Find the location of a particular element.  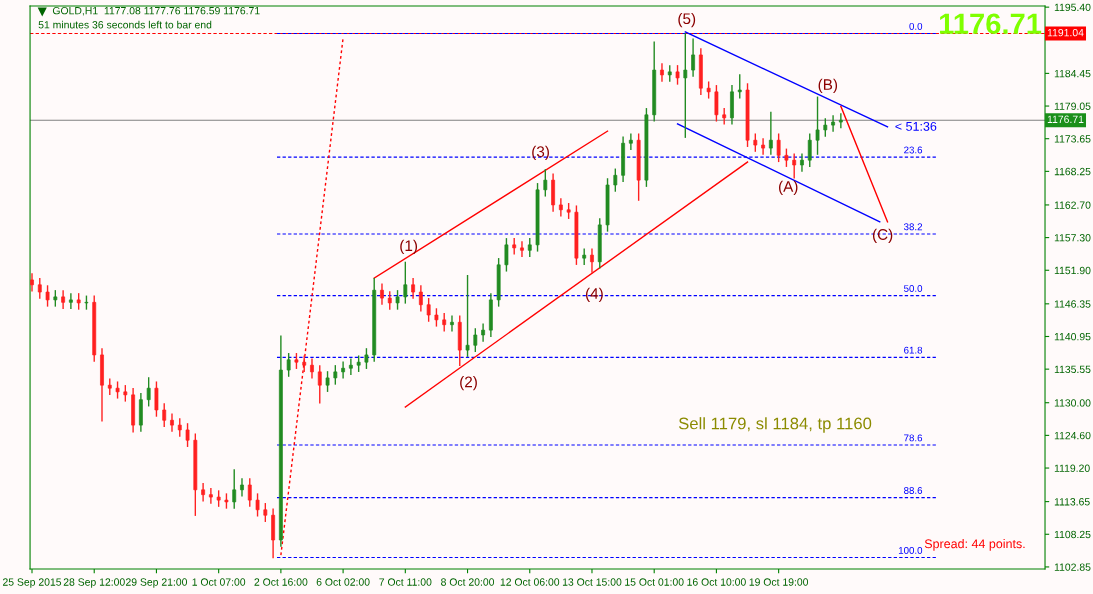

annotation: (C) is located at coordinates (882, 235).